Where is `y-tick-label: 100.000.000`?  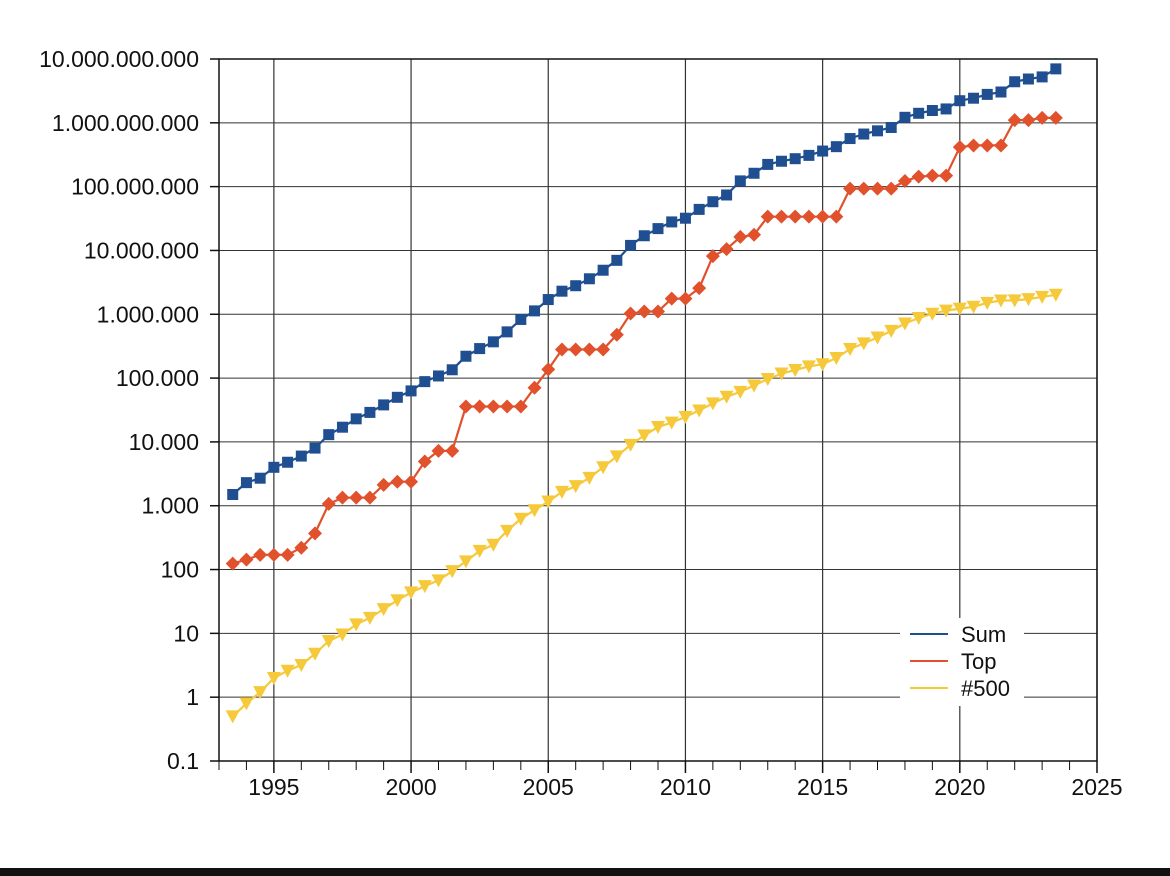 y-tick-label: 100.000.000 is located at coordinates (135, 187).